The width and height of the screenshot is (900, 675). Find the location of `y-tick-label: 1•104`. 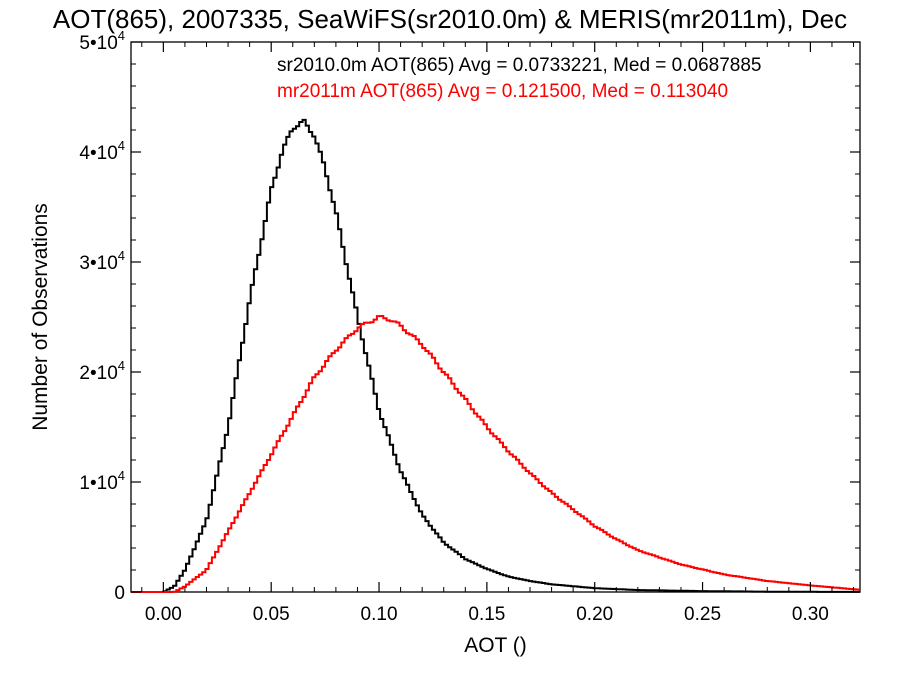

y-tick-label: 1•104 is located at coordinates (102, 481).